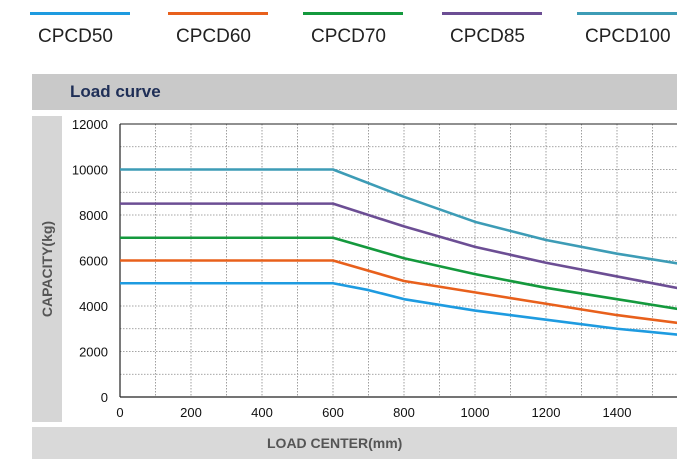 The height and width of the screenshot is (459, 677). What do you see at coordinates (213, 36) in the screenshot?
I see `legend-label-cpcd60: CPCD60` at bounding box center [213, 36].